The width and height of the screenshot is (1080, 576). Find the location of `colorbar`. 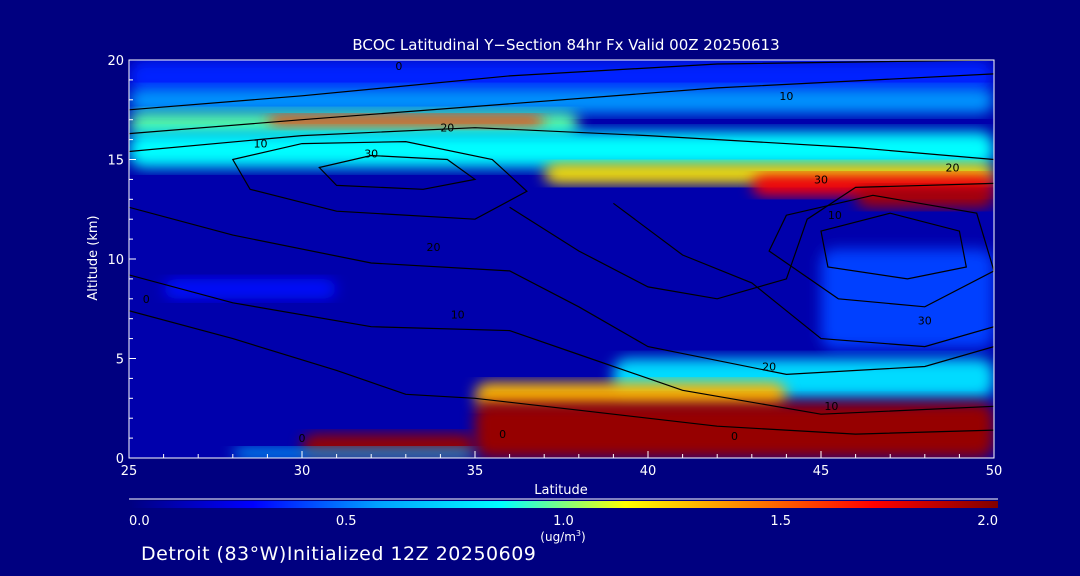

colorbar is located at coordinates (563, 504).